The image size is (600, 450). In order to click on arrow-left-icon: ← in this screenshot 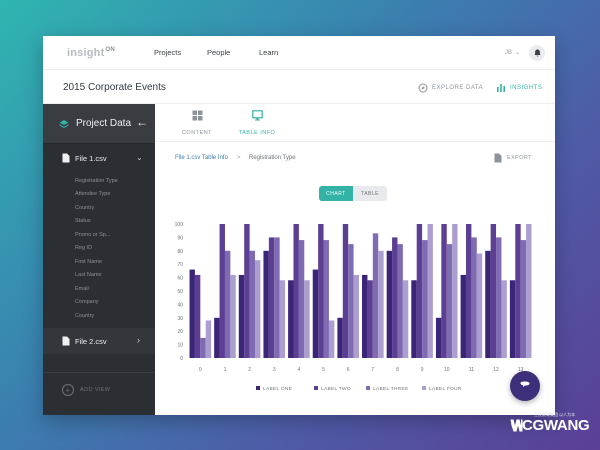, I will do `click(142, 122)`.